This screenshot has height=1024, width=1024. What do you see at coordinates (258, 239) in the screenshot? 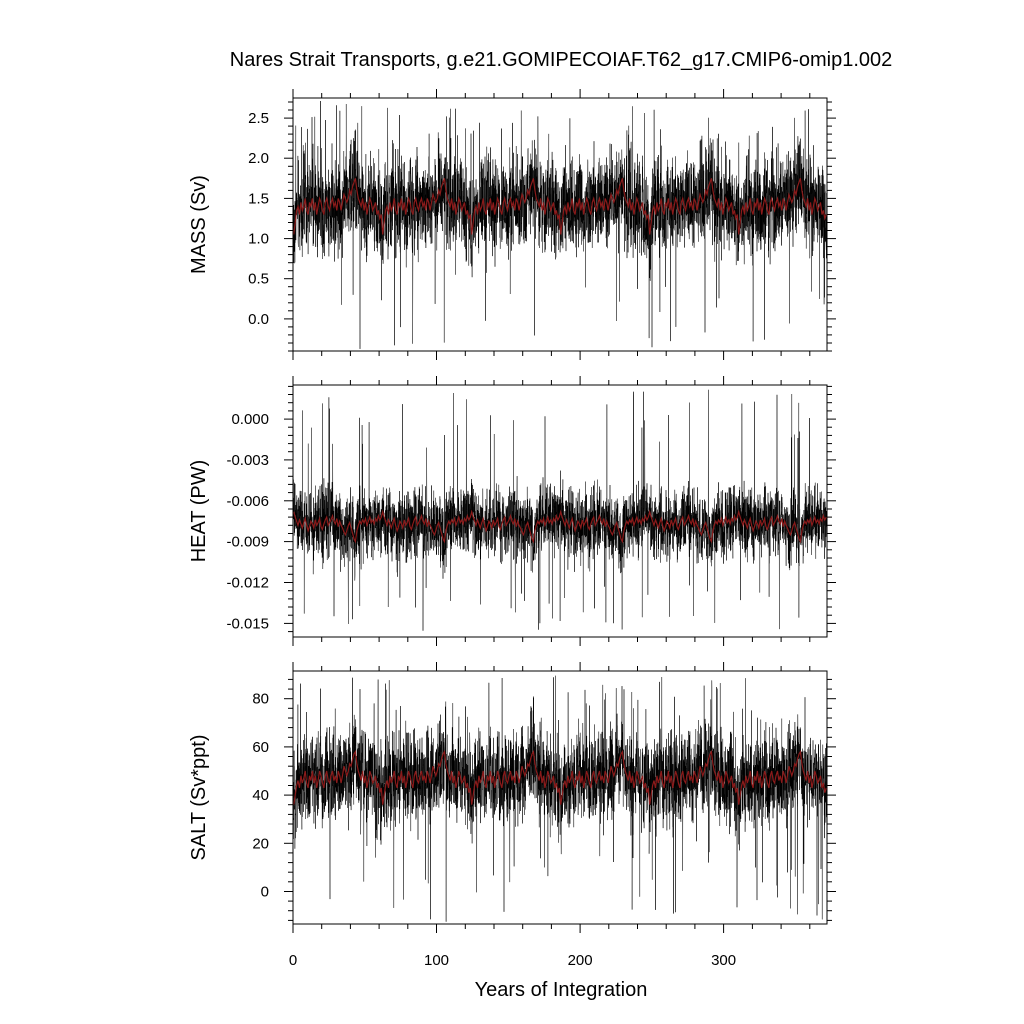
I see `y-tick-label-mass: 1.0` at bounding box center [258, 239].